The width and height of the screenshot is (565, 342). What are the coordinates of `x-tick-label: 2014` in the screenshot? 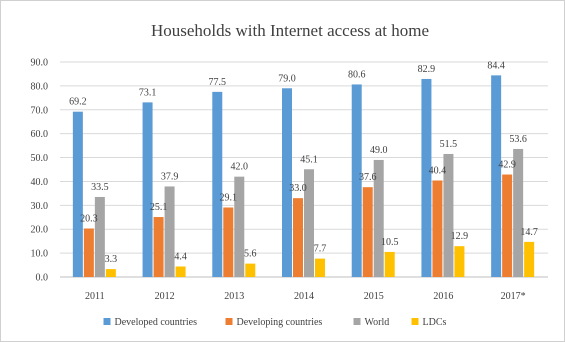 It's located at (304, 296).